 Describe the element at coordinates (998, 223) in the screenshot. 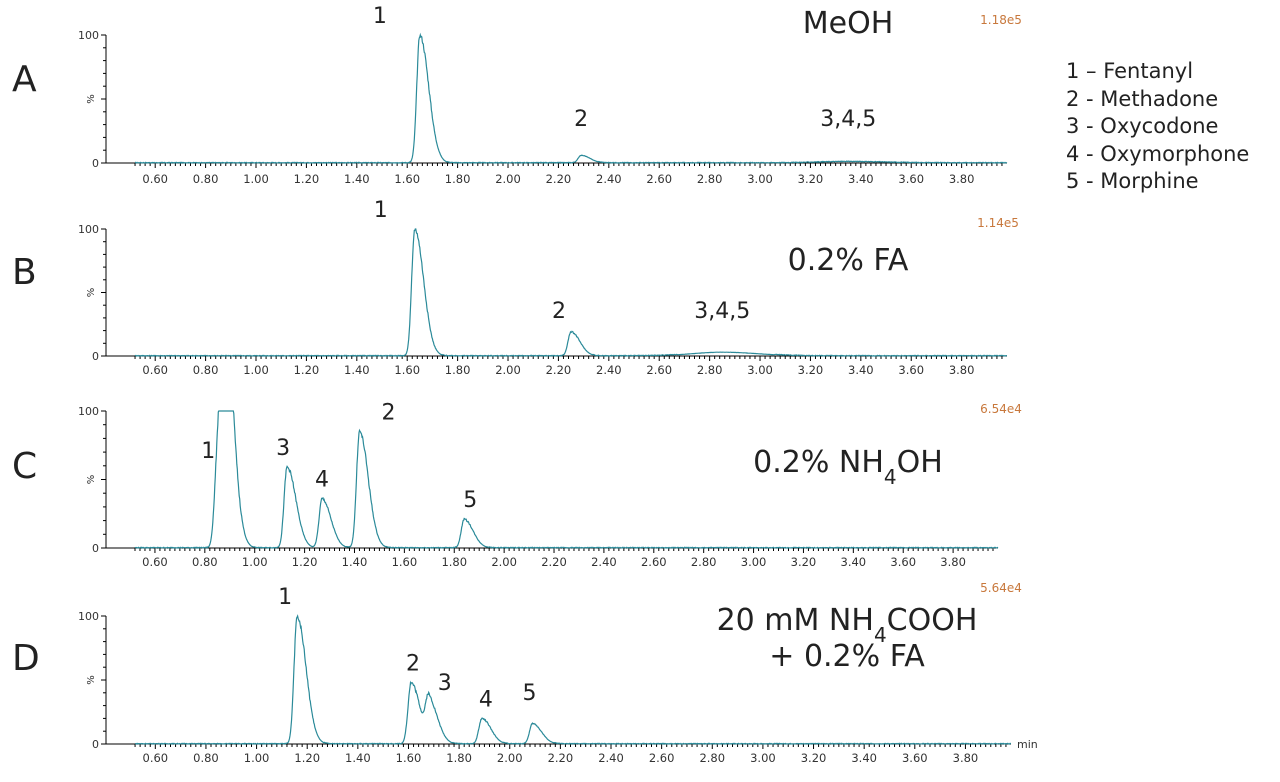

I see `max-intensity-label: 1.14e5` at that location.